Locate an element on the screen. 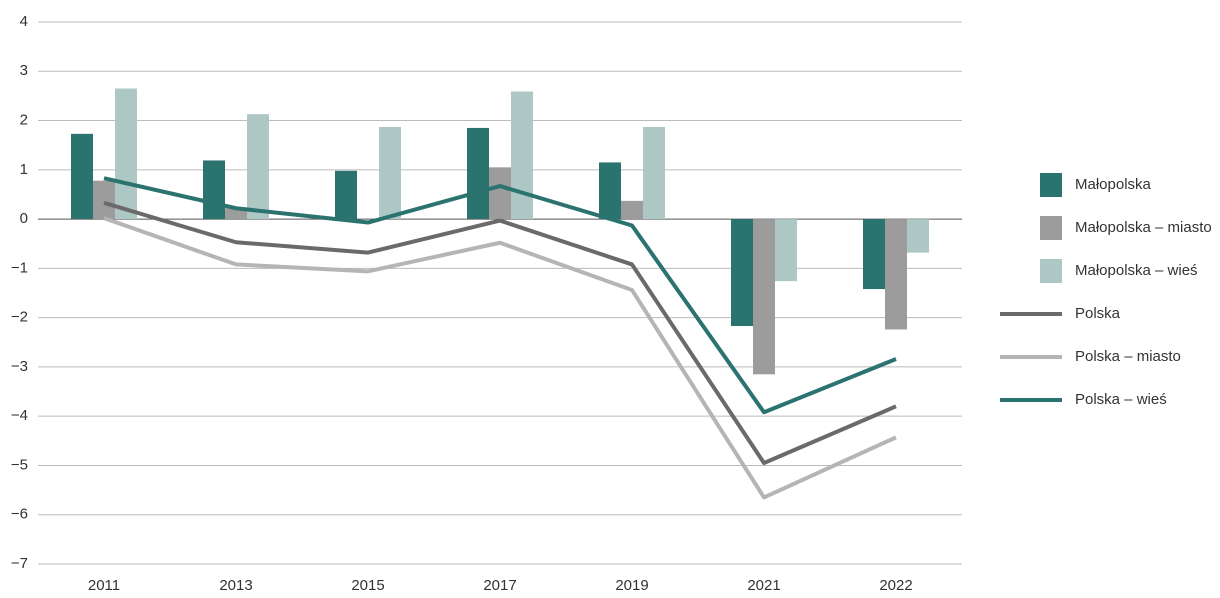 The width and height of the screenshot is (1220, 598). y-tick-label: 0 is located at coordinates (24, 218).